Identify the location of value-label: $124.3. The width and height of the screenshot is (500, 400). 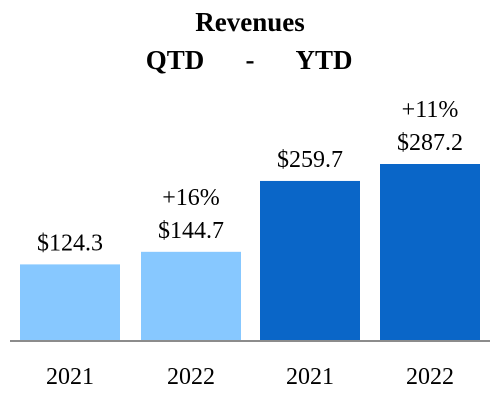
(70, 243).